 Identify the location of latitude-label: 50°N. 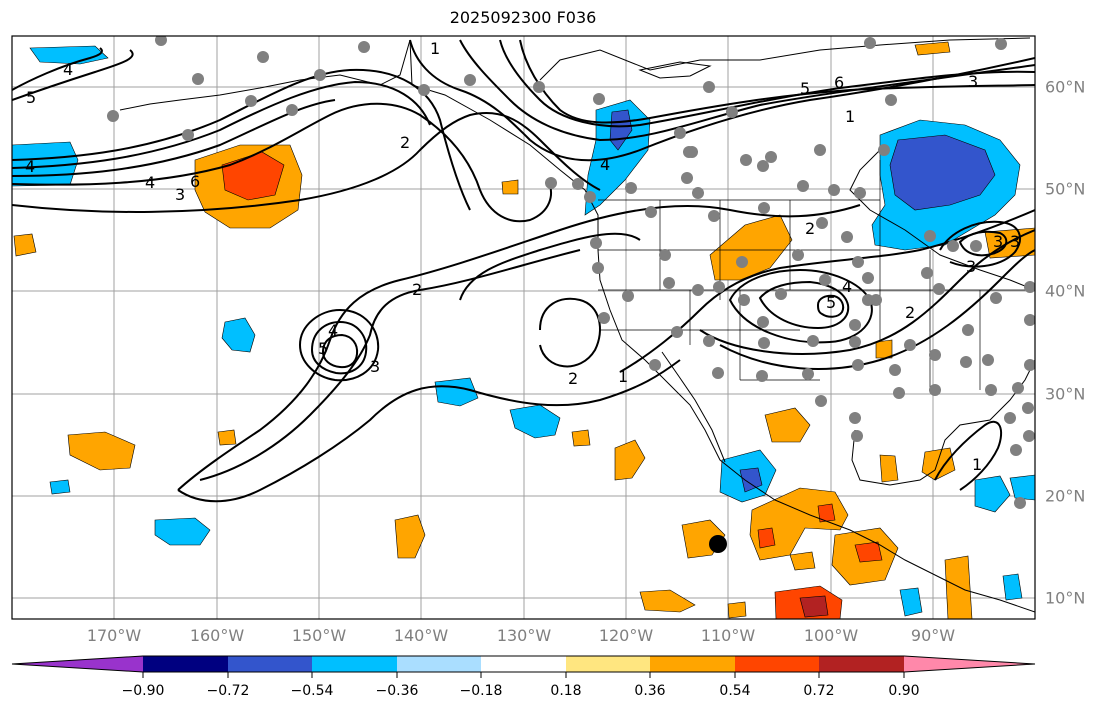
(1065, 189).